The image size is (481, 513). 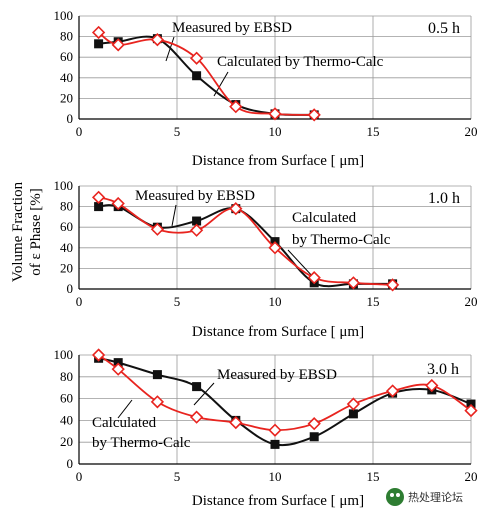 I want to click on y-axis-title-line2: of ε Phase [%], so click(x=36, y=232).